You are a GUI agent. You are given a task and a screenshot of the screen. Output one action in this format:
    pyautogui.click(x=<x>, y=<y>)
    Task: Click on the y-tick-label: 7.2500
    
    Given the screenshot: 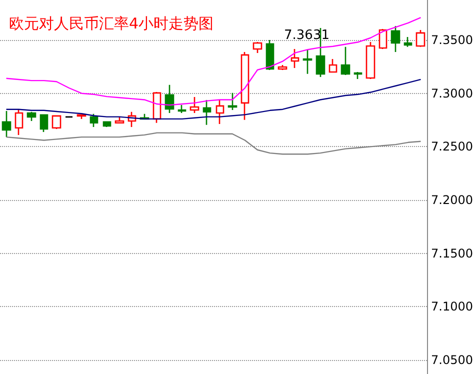 What is the action you would take?
    pyautogui.click(x=452, y=147)
    